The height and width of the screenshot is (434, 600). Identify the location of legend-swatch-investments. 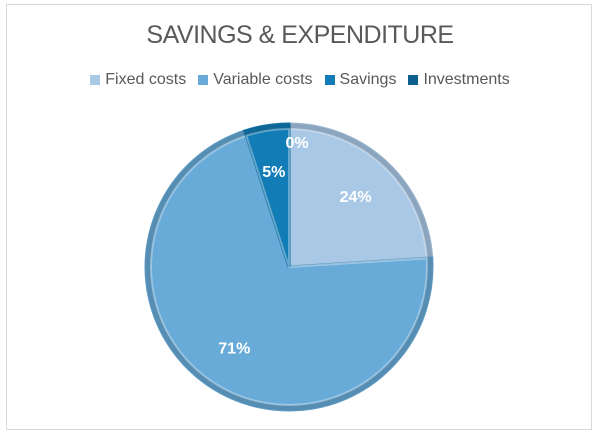
(413, 80).